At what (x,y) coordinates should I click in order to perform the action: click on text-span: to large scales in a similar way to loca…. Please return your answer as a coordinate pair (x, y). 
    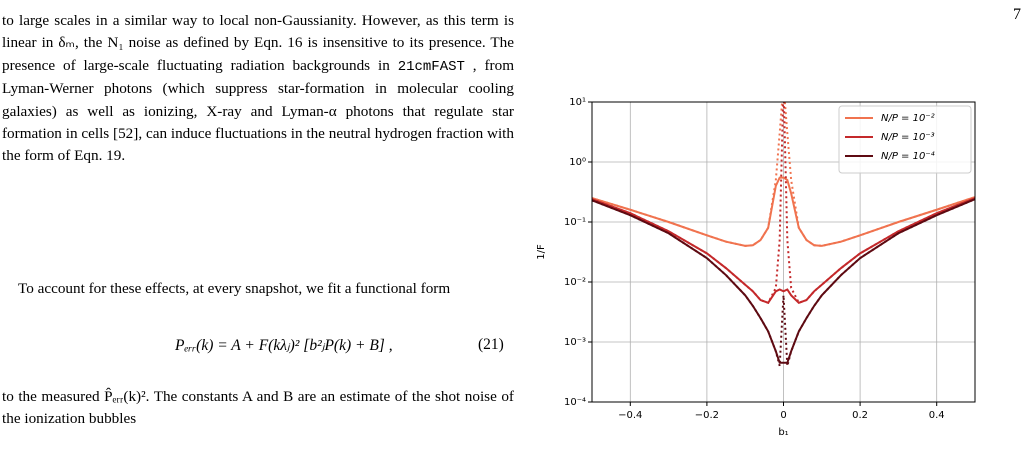
    Looking at the image, I should click on (258, 43).